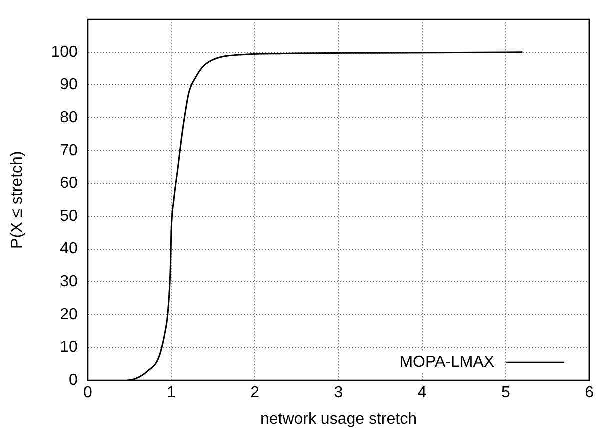 This screenshot has width=597, height=435. Describe the element at coordinates (69, 315) in the screenshot. I see `y-tick-label: 20` at that location.